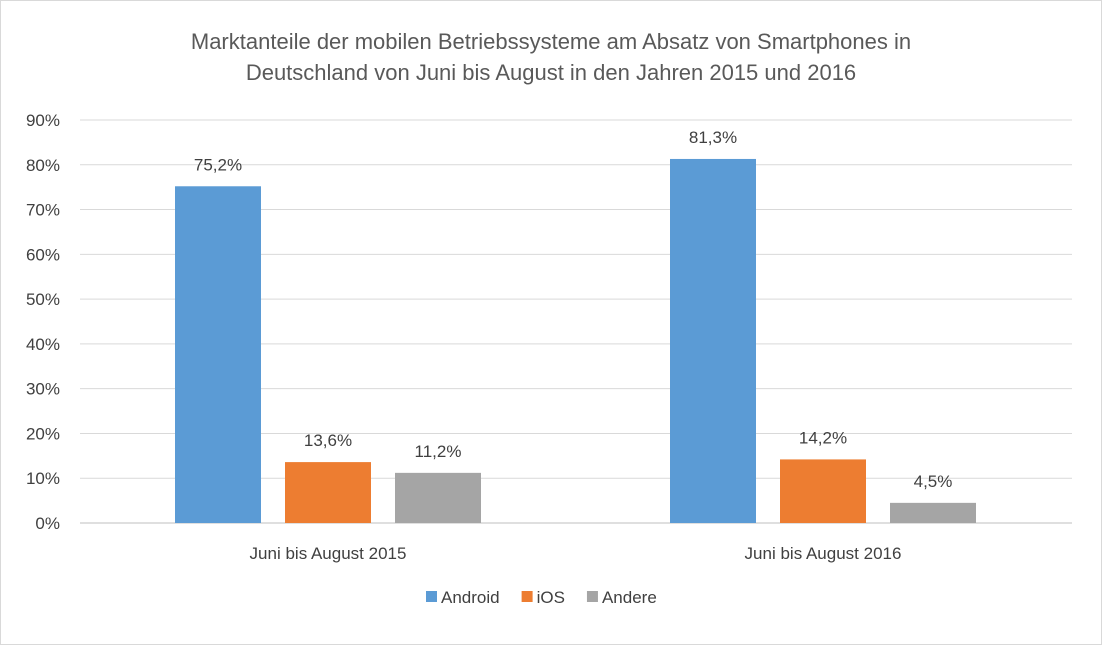 The height and width of the screenshot is (645, 1102). I want to click on category-label-2016: Juni bis August 2016, so click(823, 553).